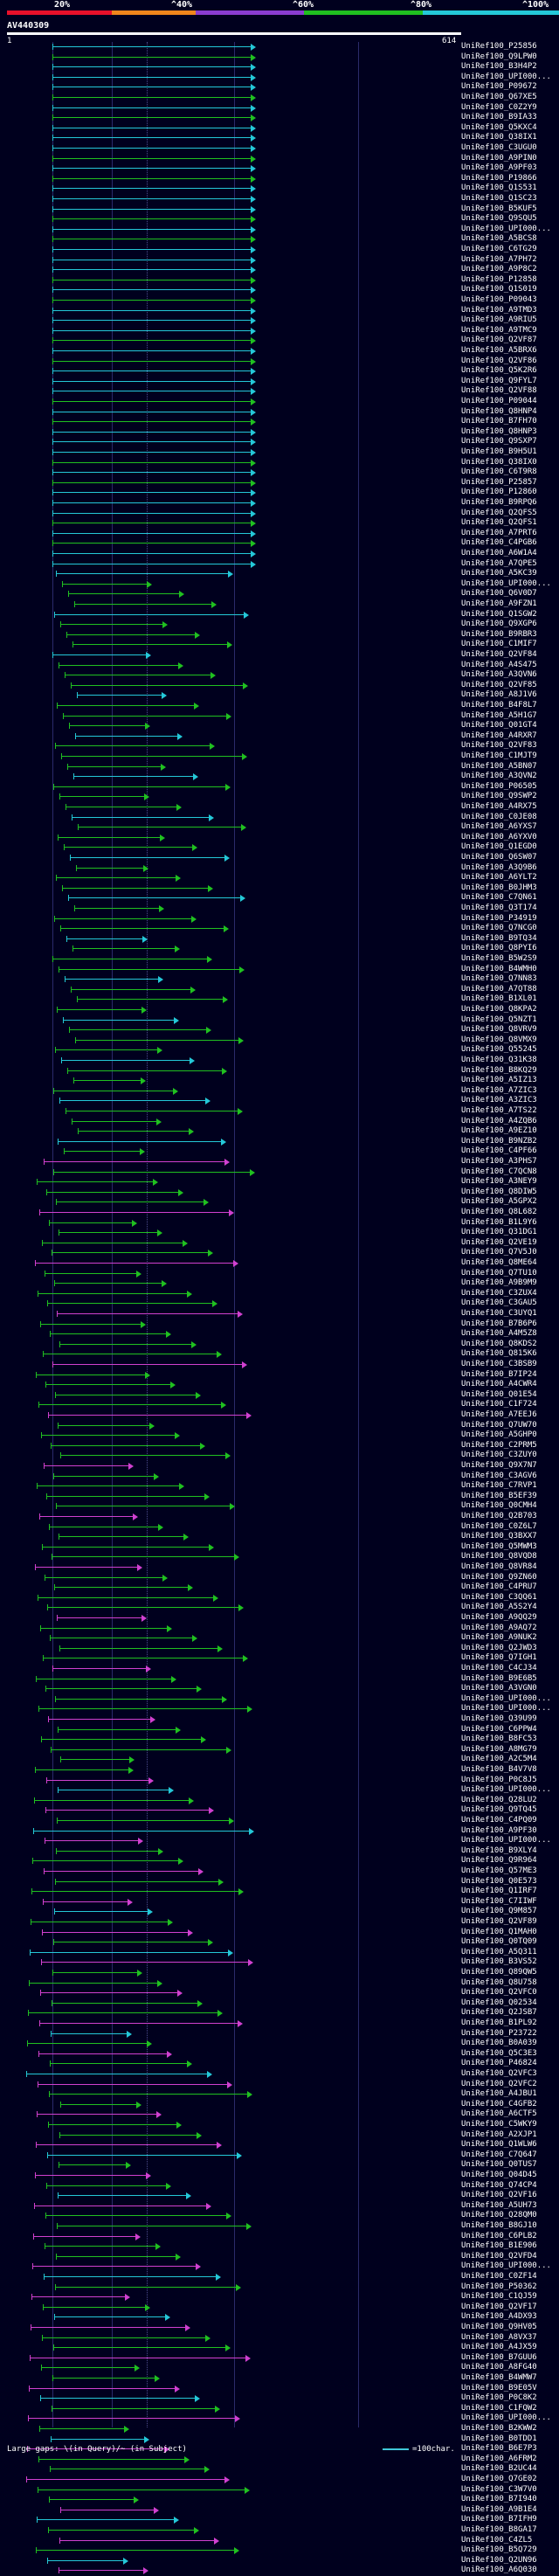  What do you see at coordinates (279, 858) in the screenshot?
I see `hit-row: UniRef100_Q6SW07` at bounding box center [279, 858].